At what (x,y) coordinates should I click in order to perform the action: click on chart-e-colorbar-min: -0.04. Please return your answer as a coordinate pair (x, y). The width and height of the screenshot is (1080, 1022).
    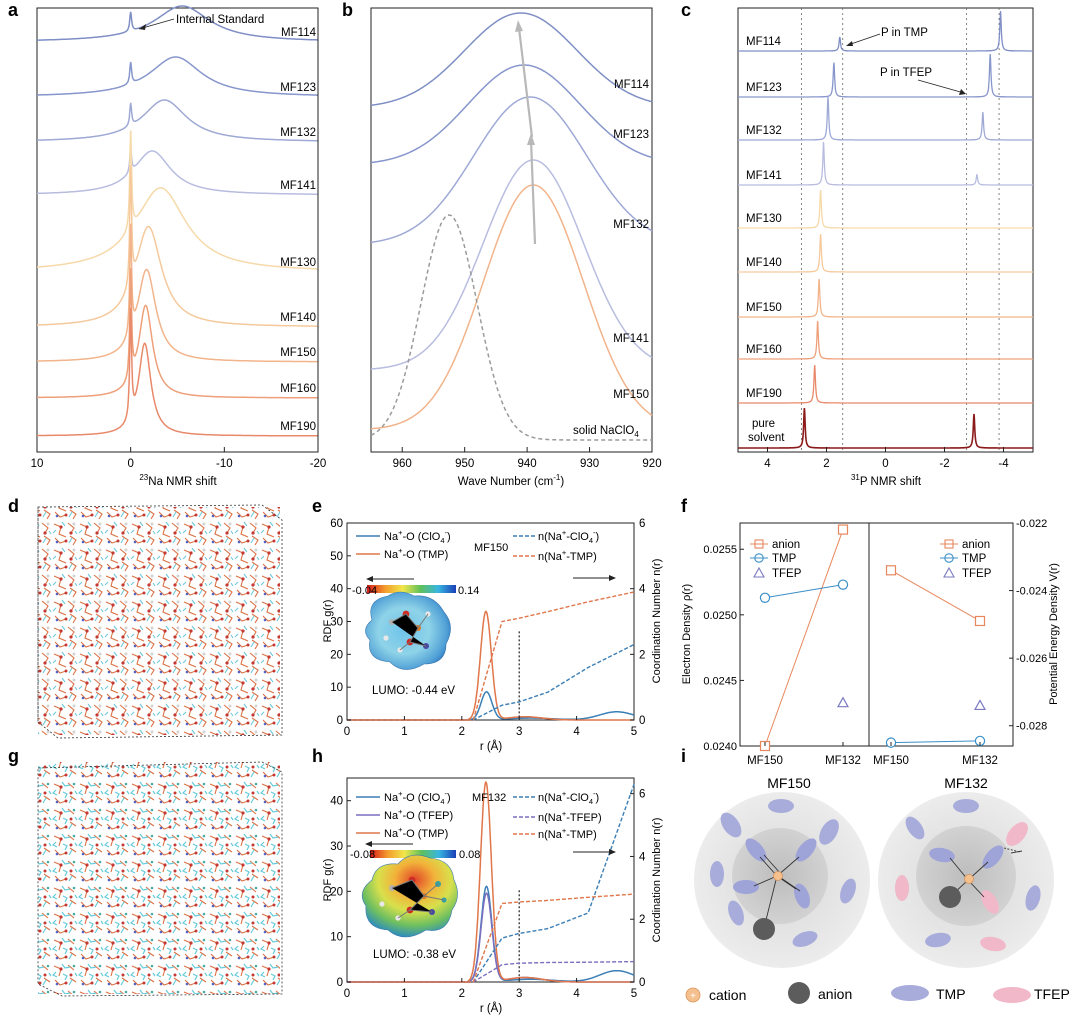
    Looking at the image, I should click on (364, 591).